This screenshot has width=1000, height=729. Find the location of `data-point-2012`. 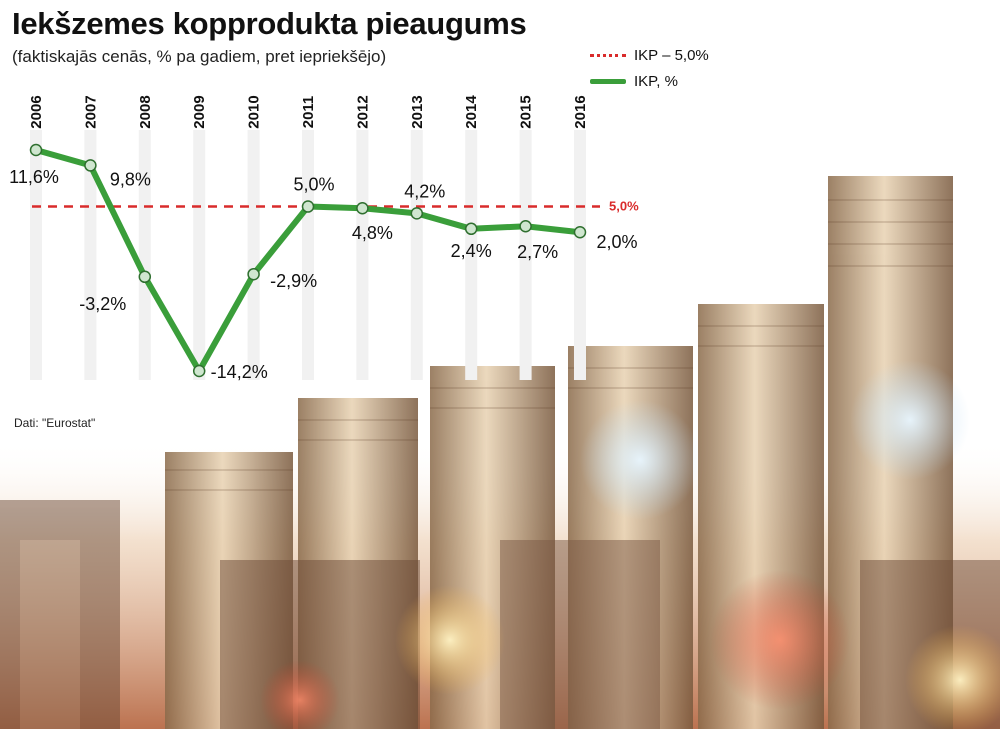

data-point-2012 is located at coordinates (362, 208).